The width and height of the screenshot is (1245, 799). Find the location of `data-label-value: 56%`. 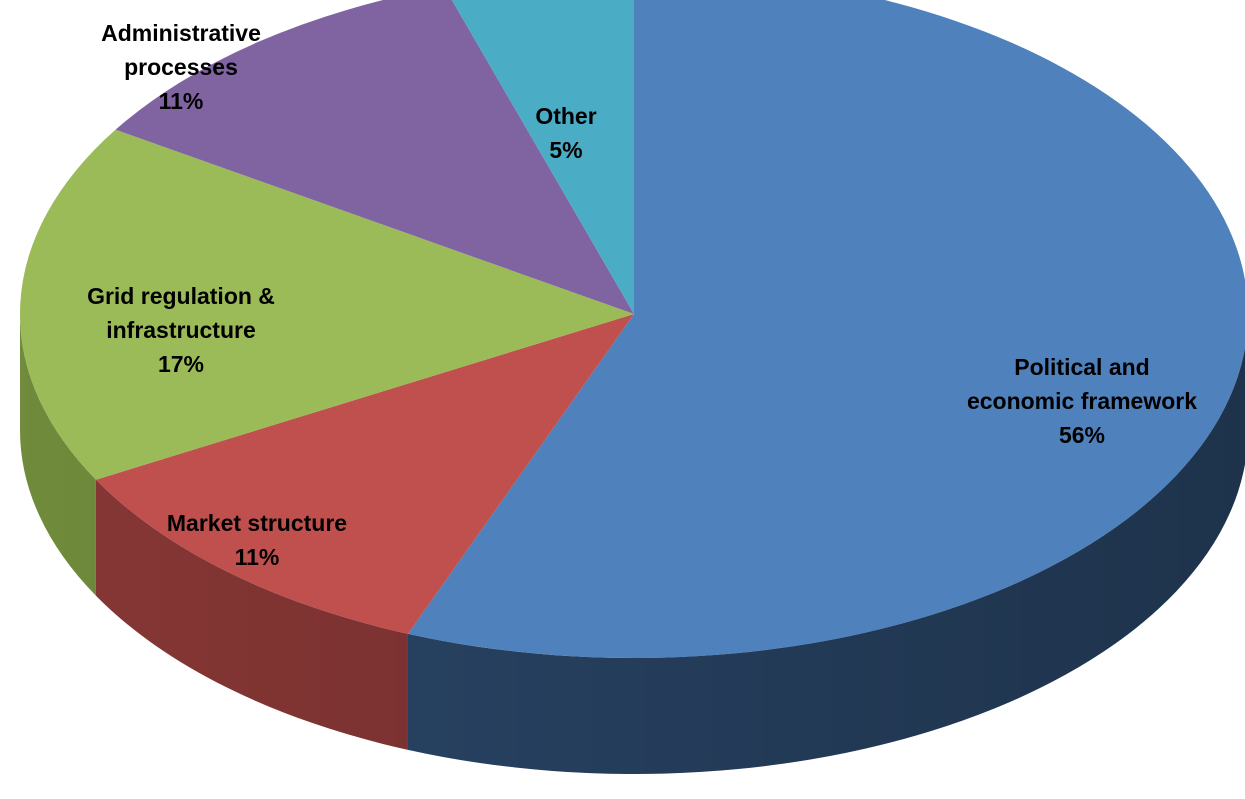

data-label-value: 56% is located at coordinates (1082, 435).